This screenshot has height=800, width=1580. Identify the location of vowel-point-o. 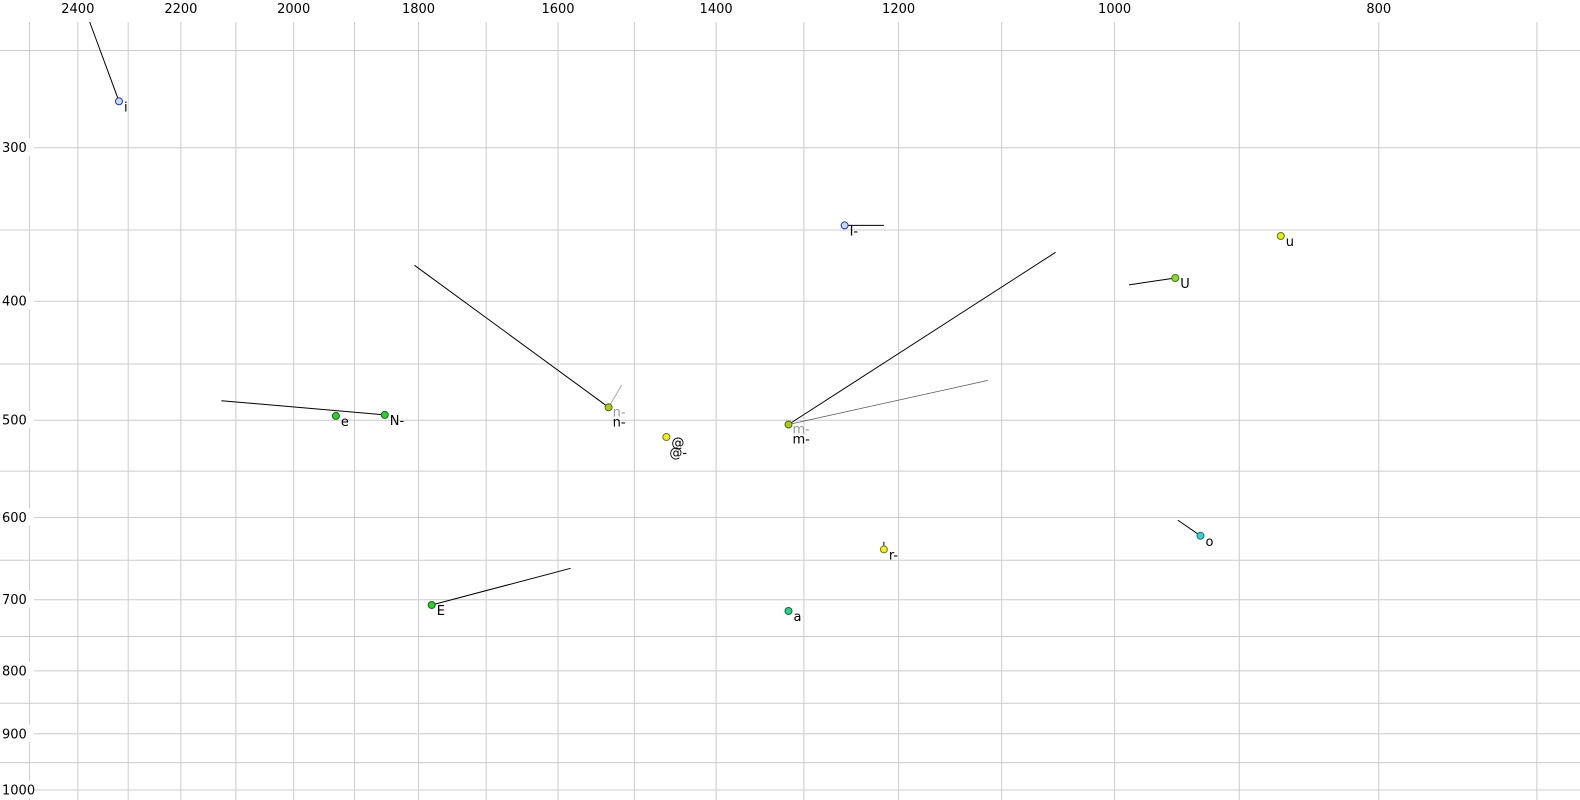
(1200, 535).